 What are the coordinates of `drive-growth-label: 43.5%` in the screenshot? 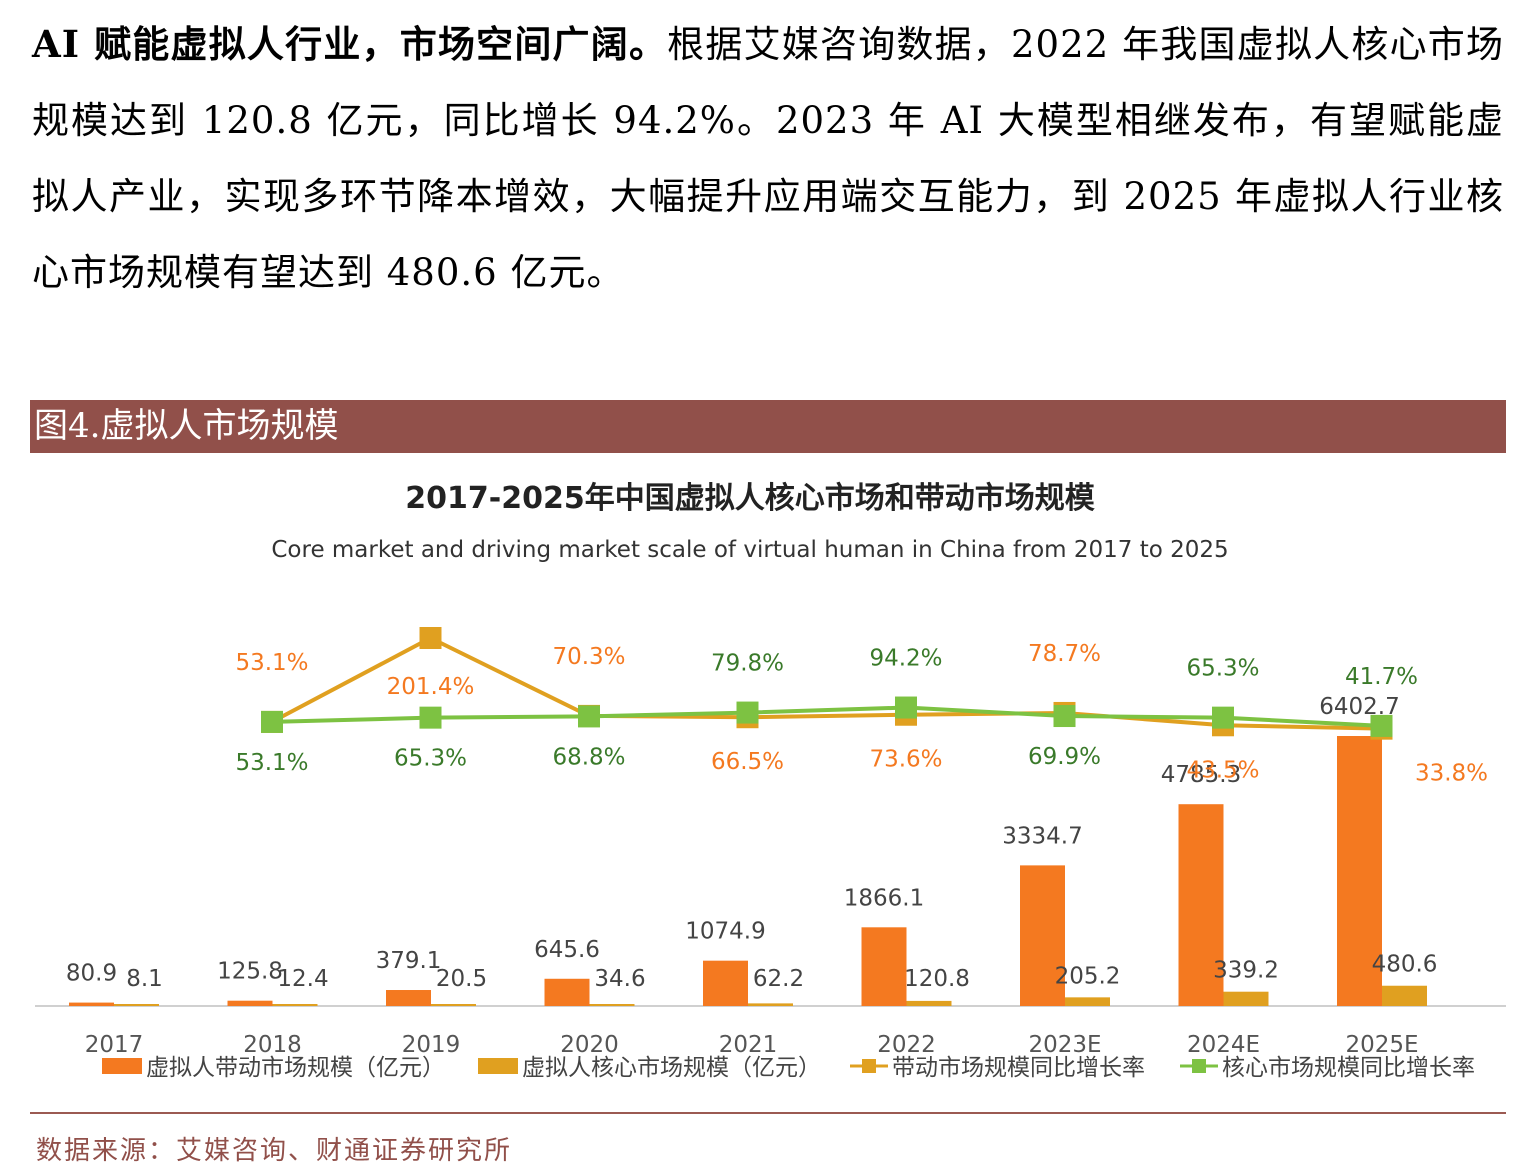 It's located at (1222, 770).